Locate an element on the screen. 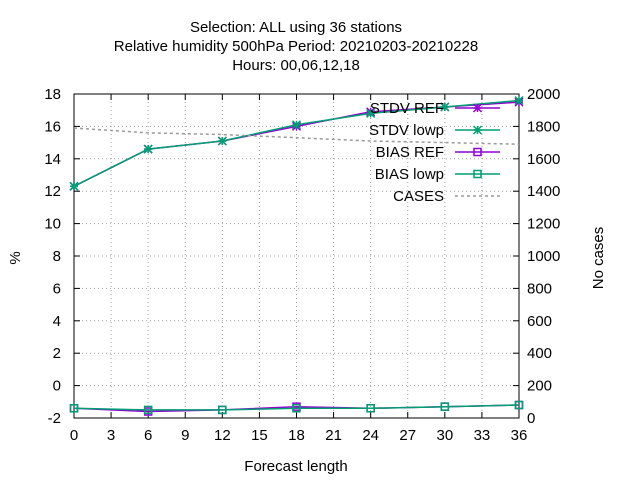  y-tick-label: 16 is located at coordinates (52, 126).